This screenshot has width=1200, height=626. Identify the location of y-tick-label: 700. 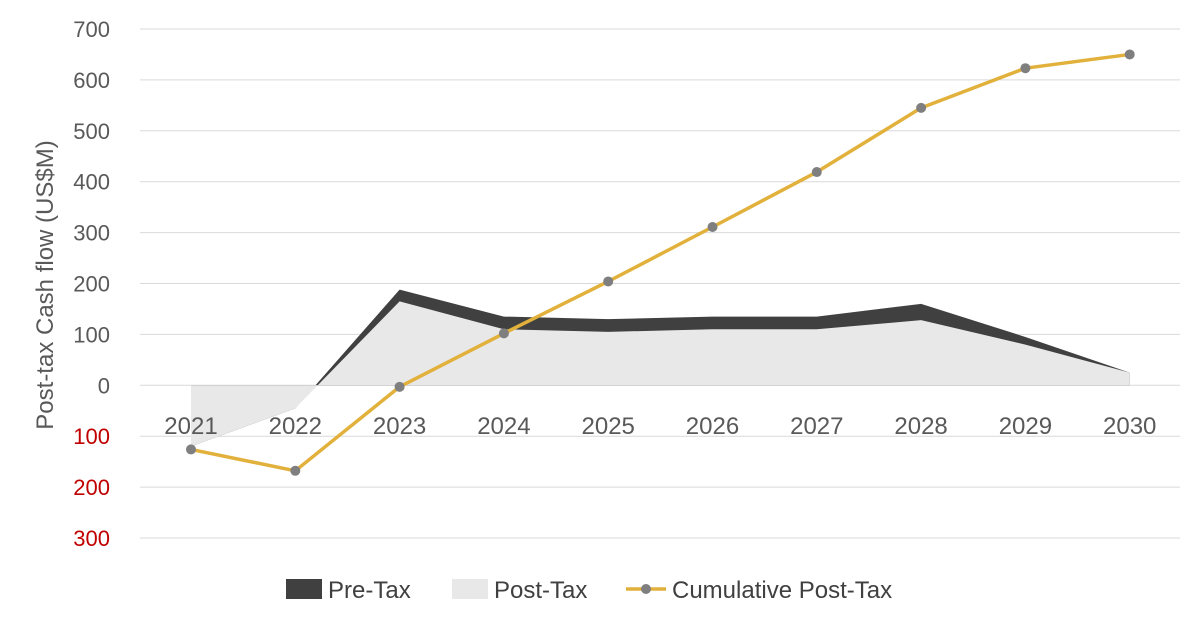
(91, 29).